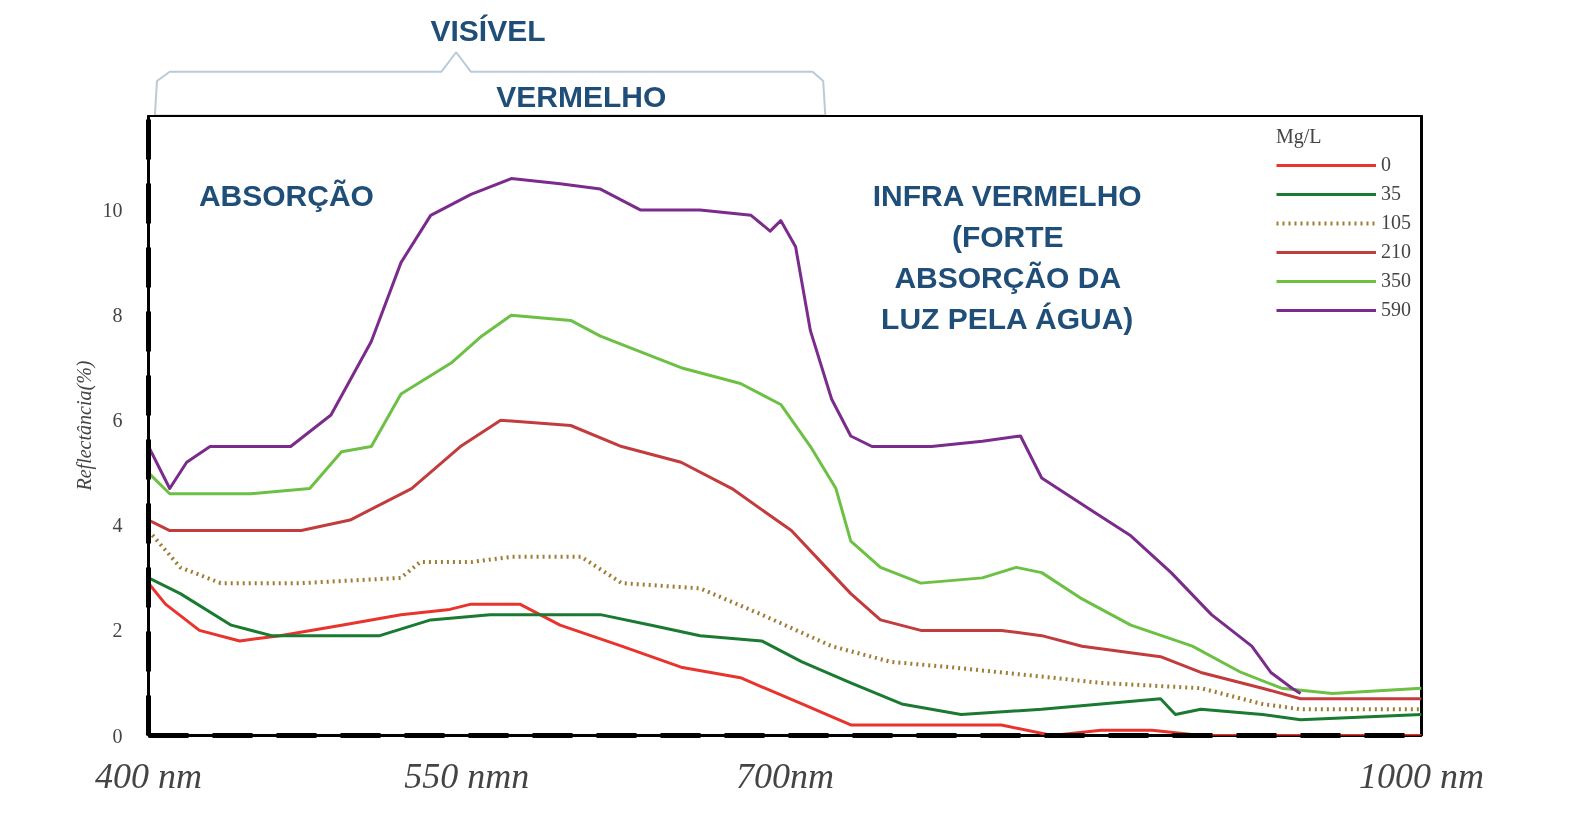 This screenshot has width=1581, height=817. What do you see at coordinates (117, 315) in the screenshot?
I see `y-tick-label: 8` at bounding box center [117, 315].